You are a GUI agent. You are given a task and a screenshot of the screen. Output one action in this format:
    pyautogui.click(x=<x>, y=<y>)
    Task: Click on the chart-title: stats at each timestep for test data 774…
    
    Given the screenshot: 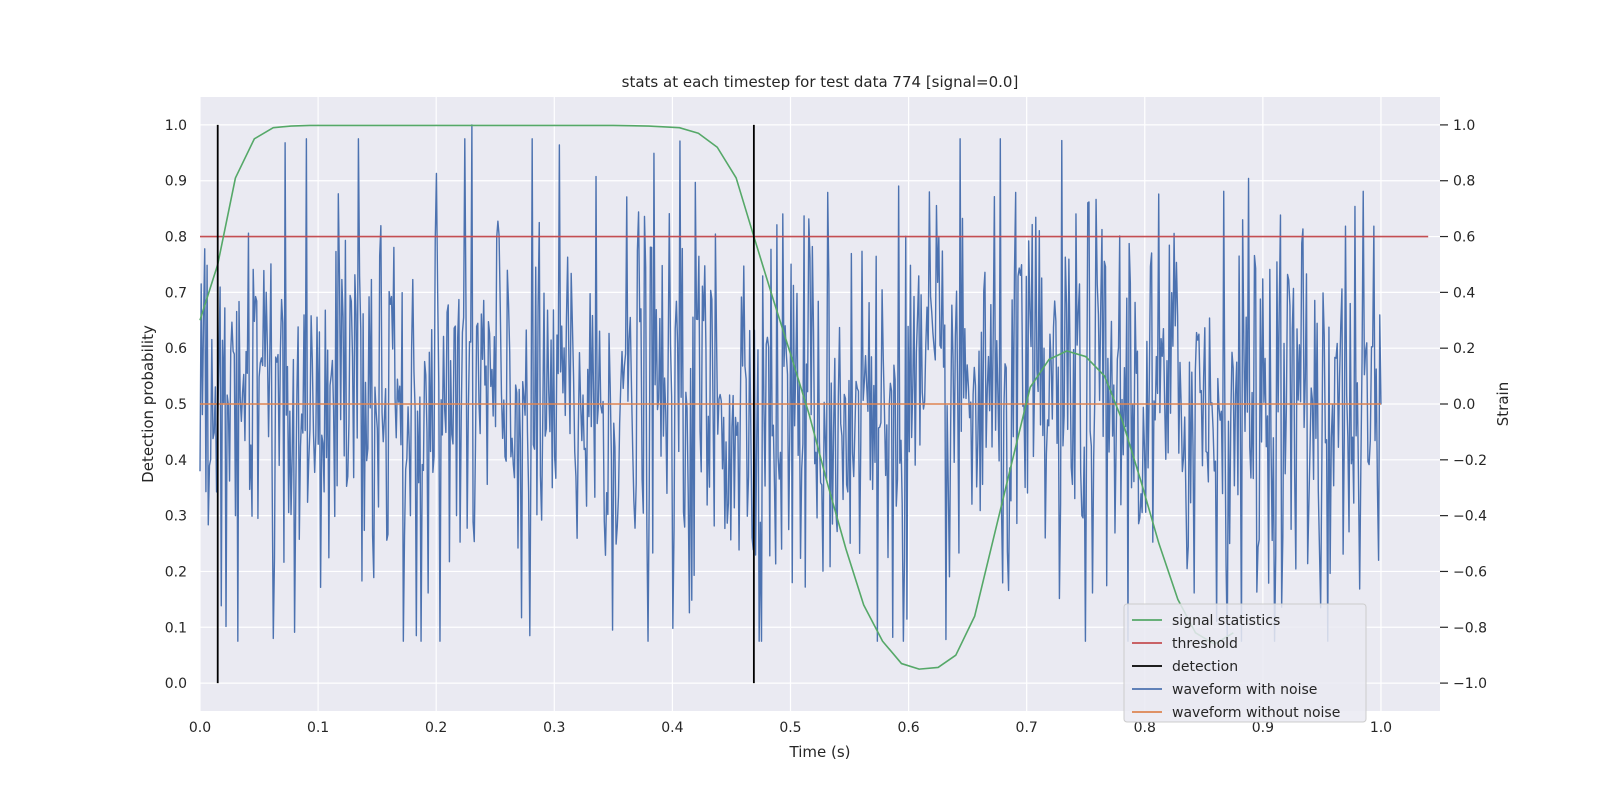 What is the action you would take?
    pyautogui.click(x=820, y=82)
    